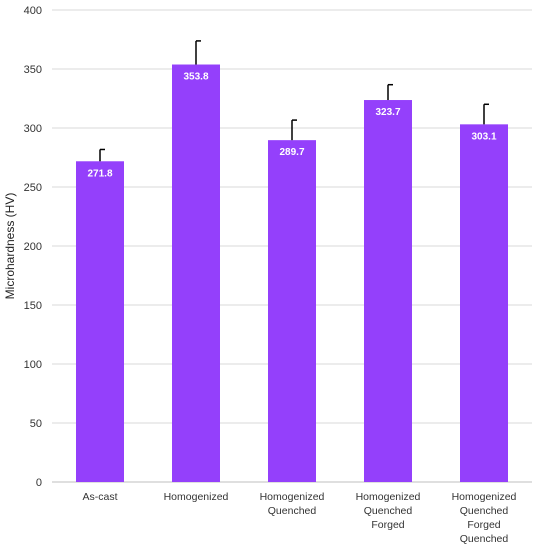 This screenshot has height=550, width=544. What do you see at coordinates (33, 129) in the screenshot?
I see `y-tick-label: 300` at bounding box center [33, 129].